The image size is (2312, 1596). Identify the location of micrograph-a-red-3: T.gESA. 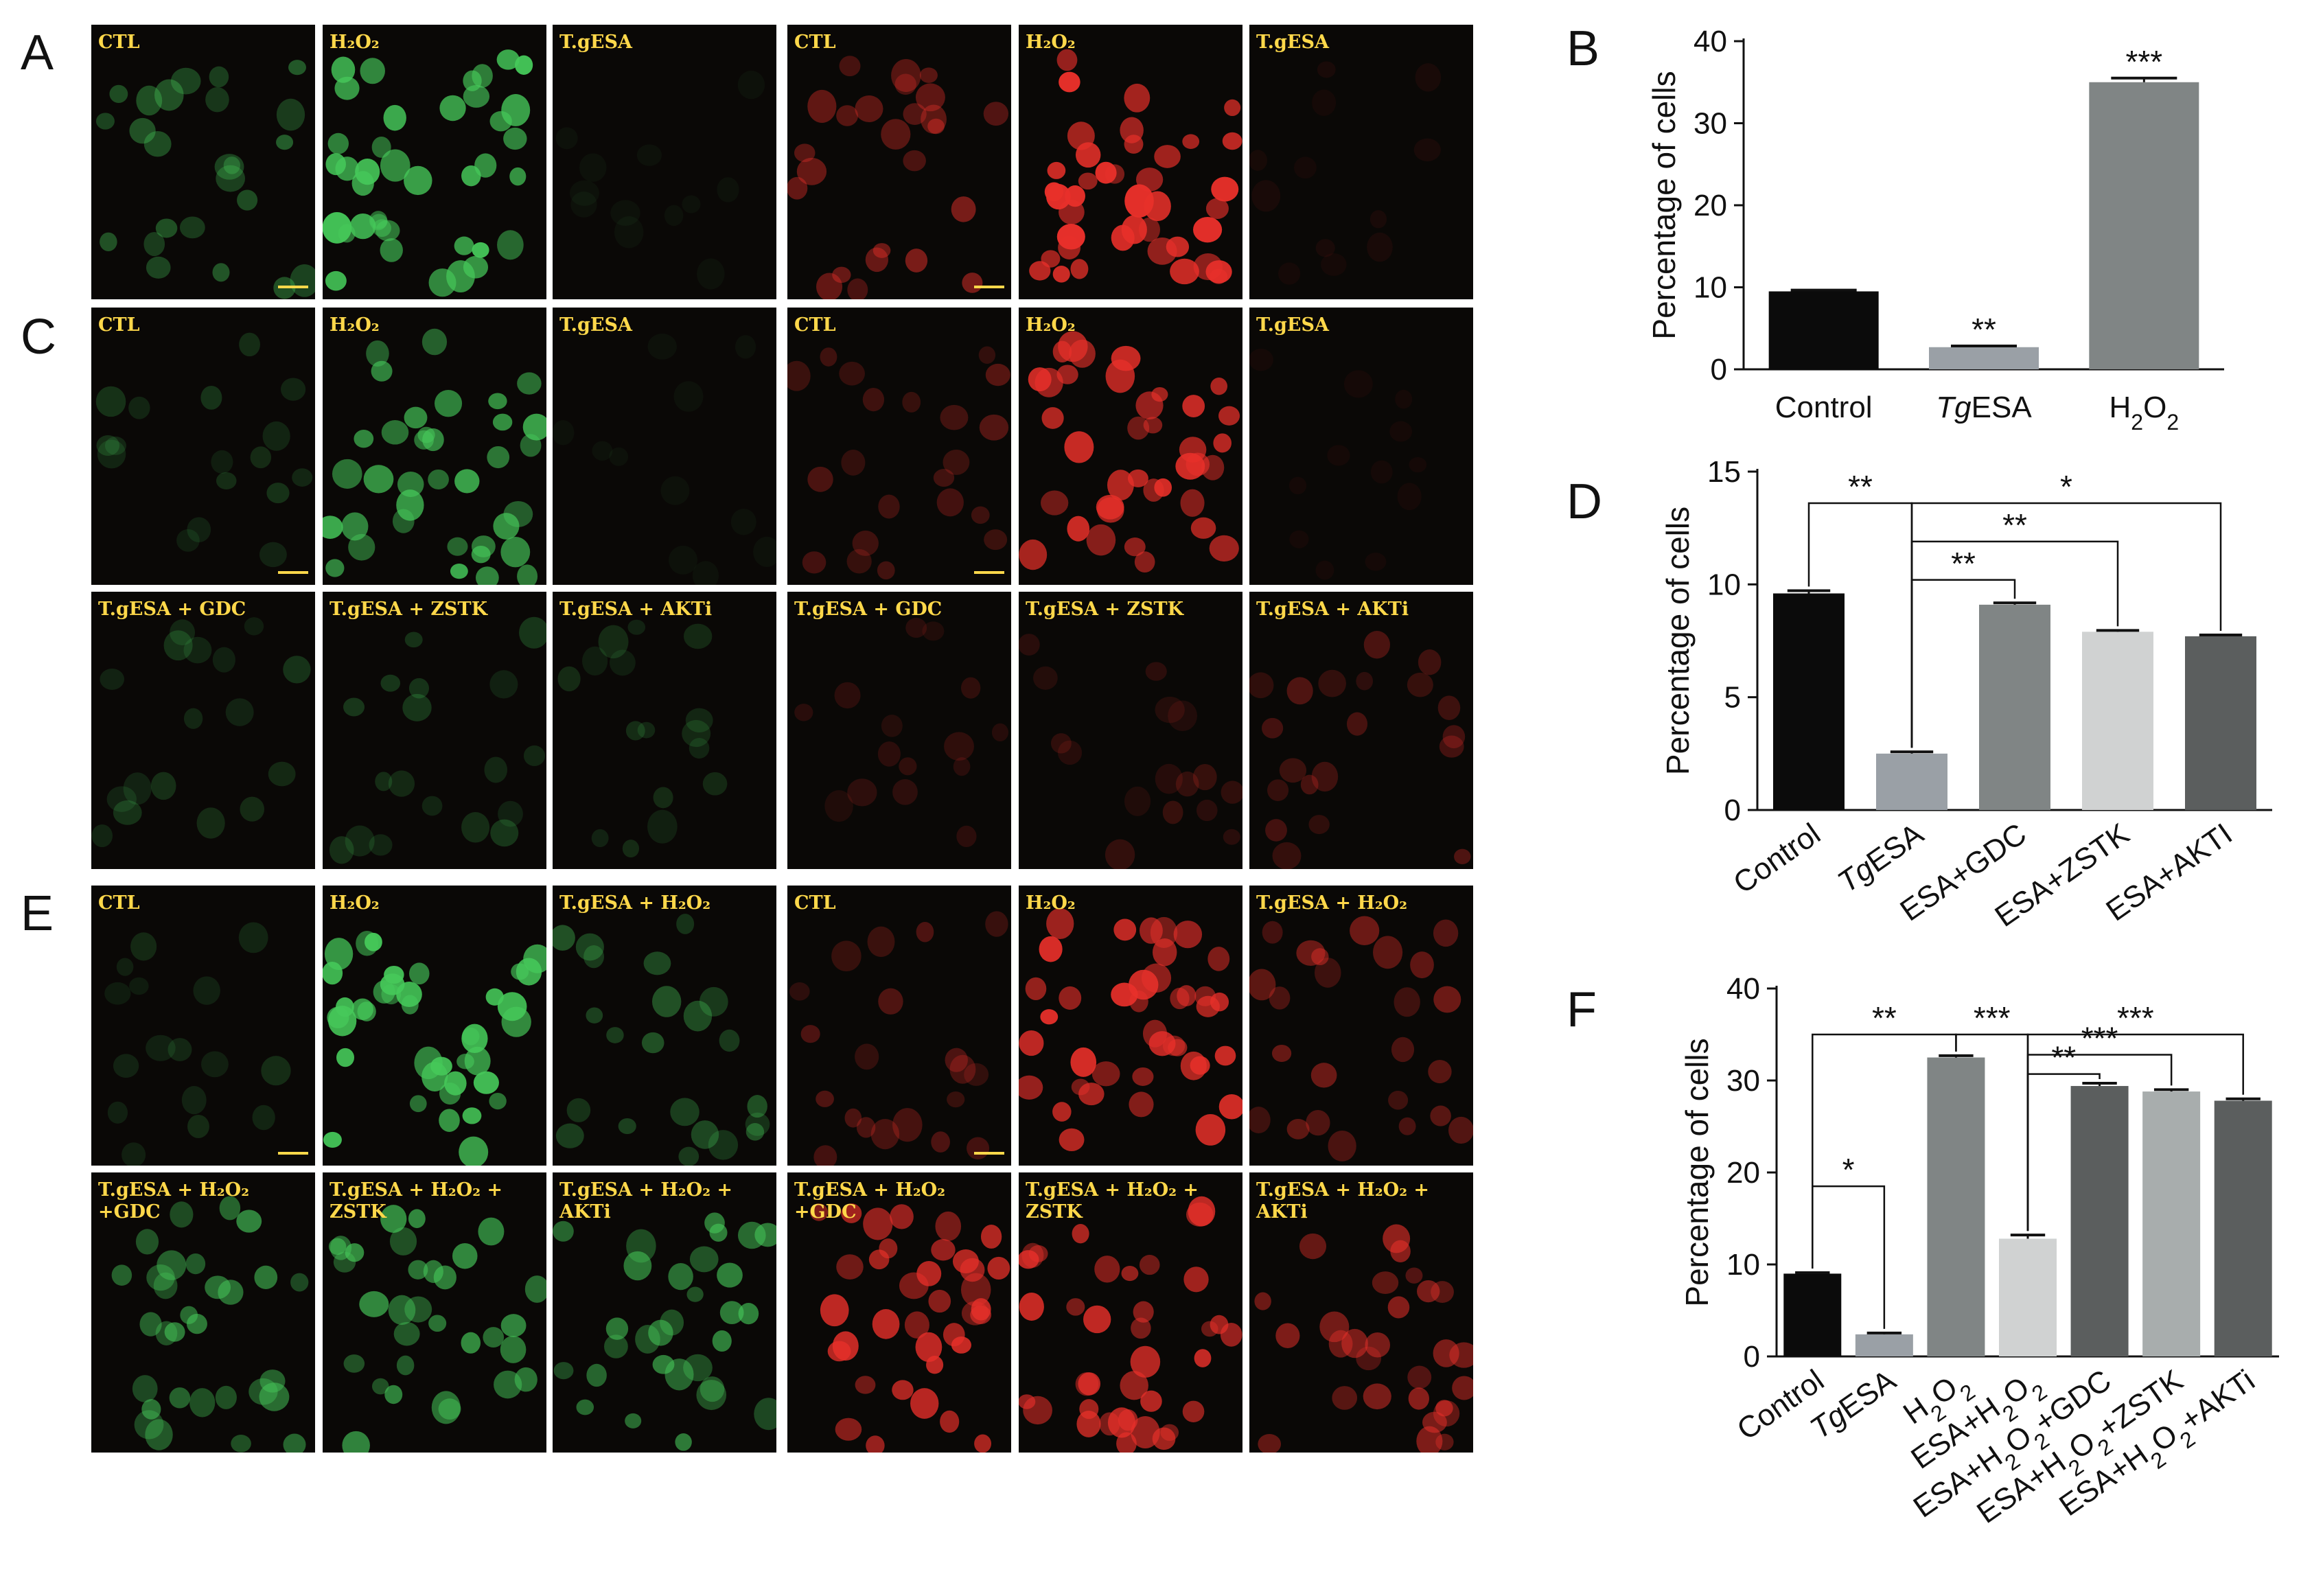
(1361, 162).